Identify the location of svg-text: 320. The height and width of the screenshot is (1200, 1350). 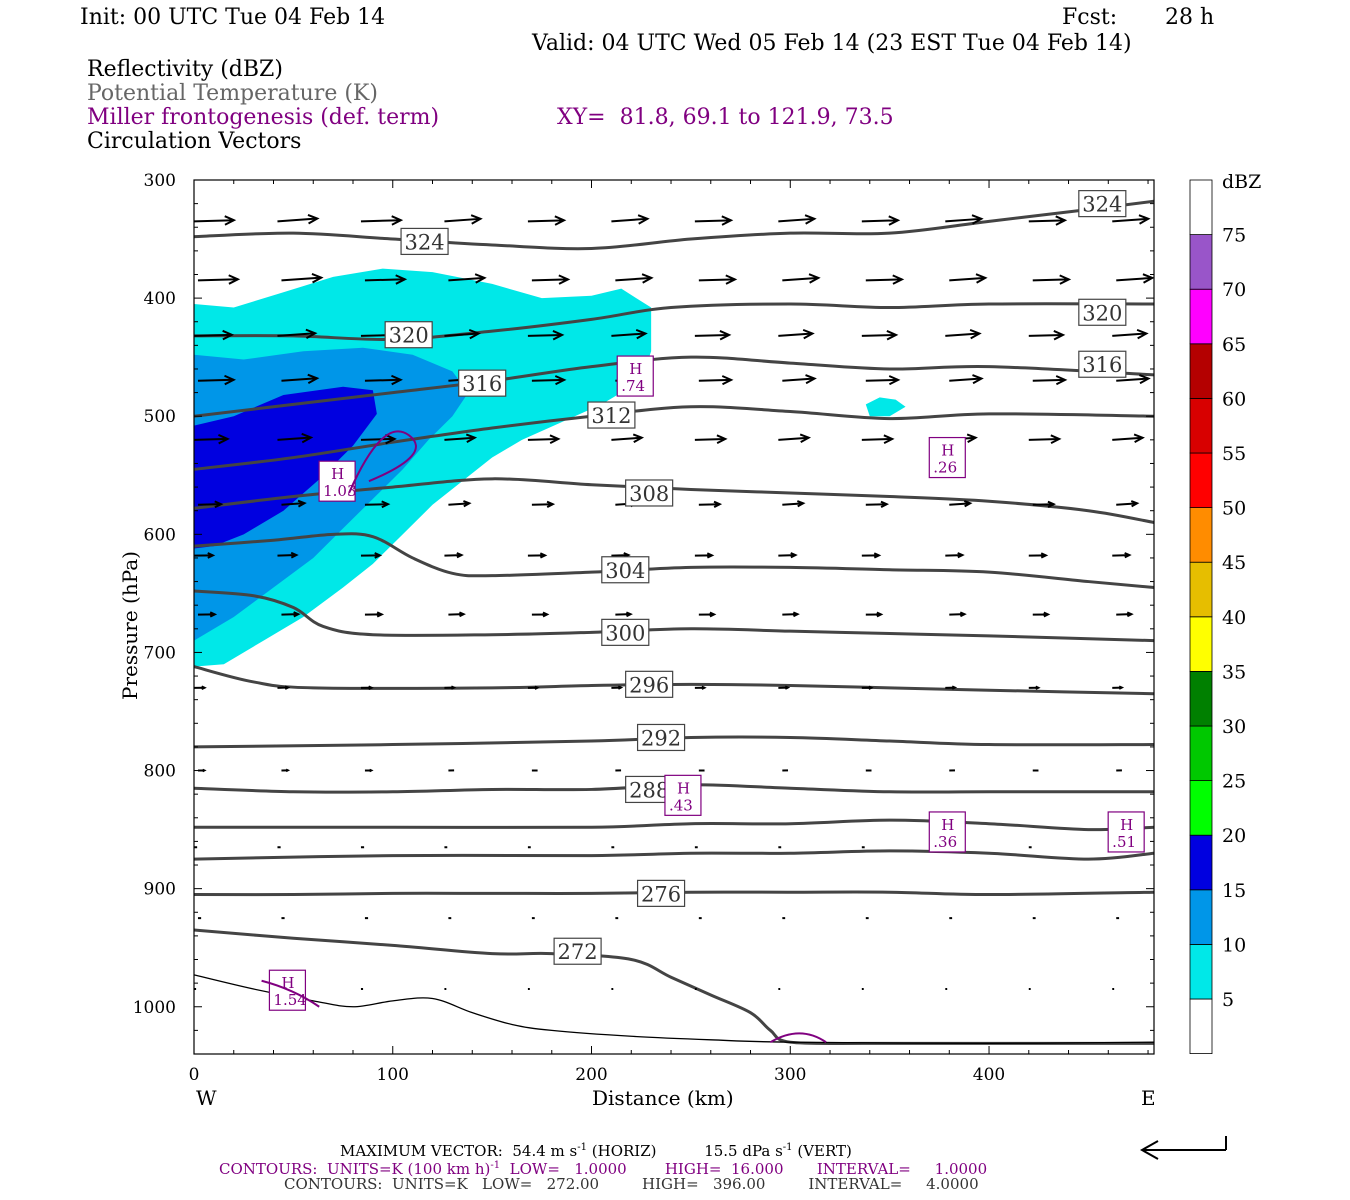
(409, 336).